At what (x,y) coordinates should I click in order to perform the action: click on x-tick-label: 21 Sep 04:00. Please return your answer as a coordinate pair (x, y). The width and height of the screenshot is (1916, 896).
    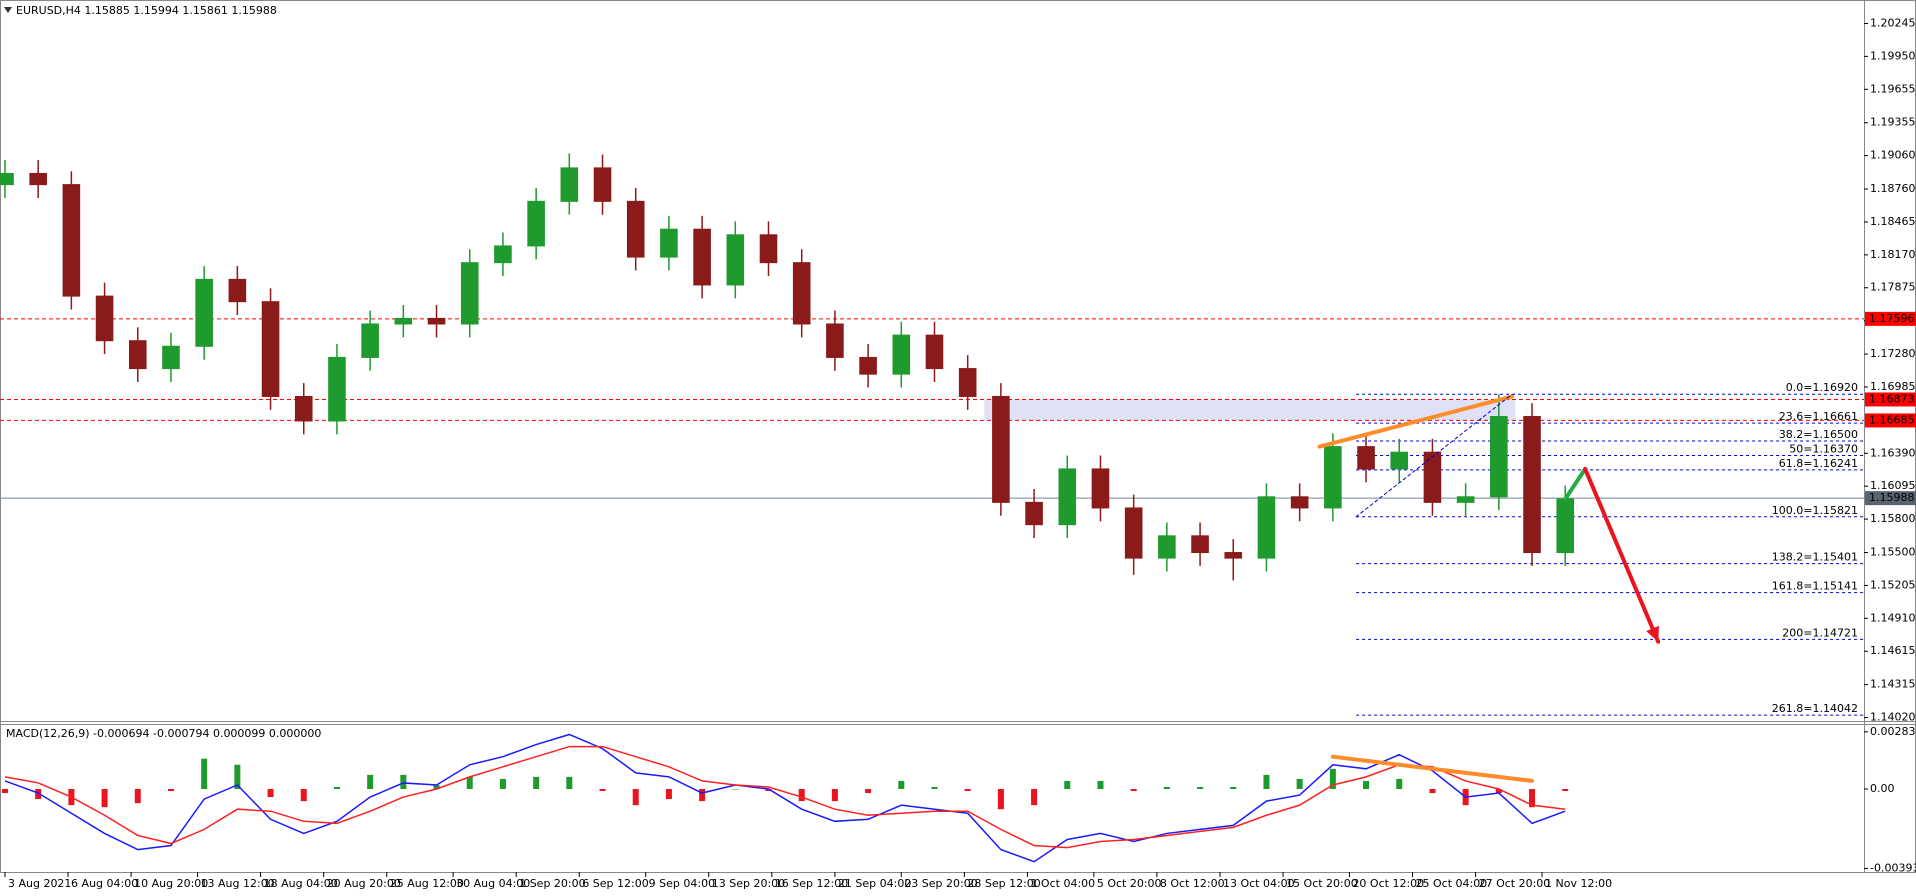
    Looking at the image, I should click on (874, 883).